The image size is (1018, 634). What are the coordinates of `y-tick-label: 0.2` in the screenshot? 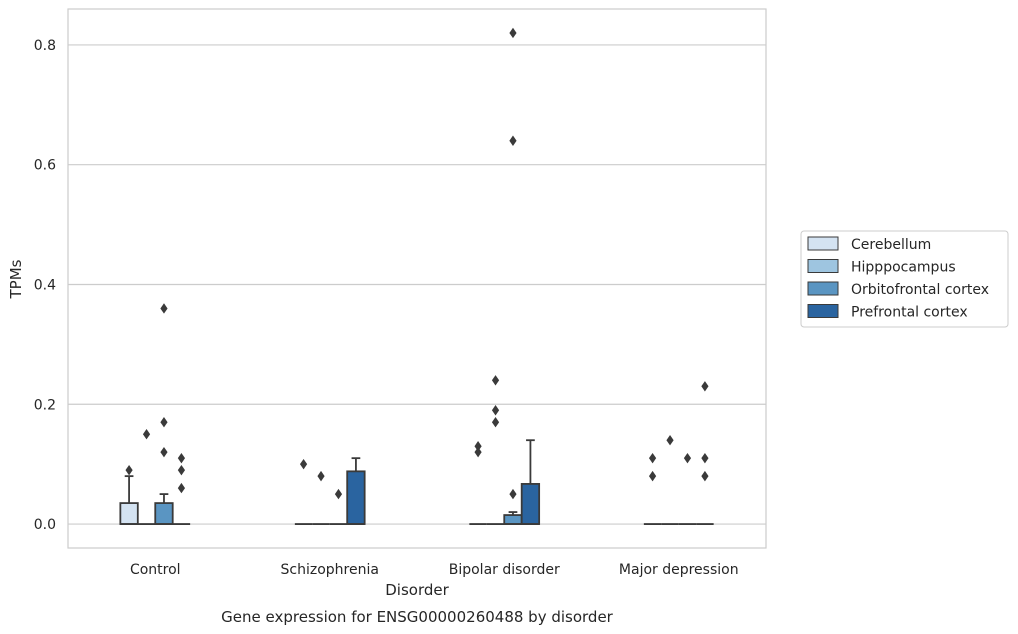 It's located at (45, 405).